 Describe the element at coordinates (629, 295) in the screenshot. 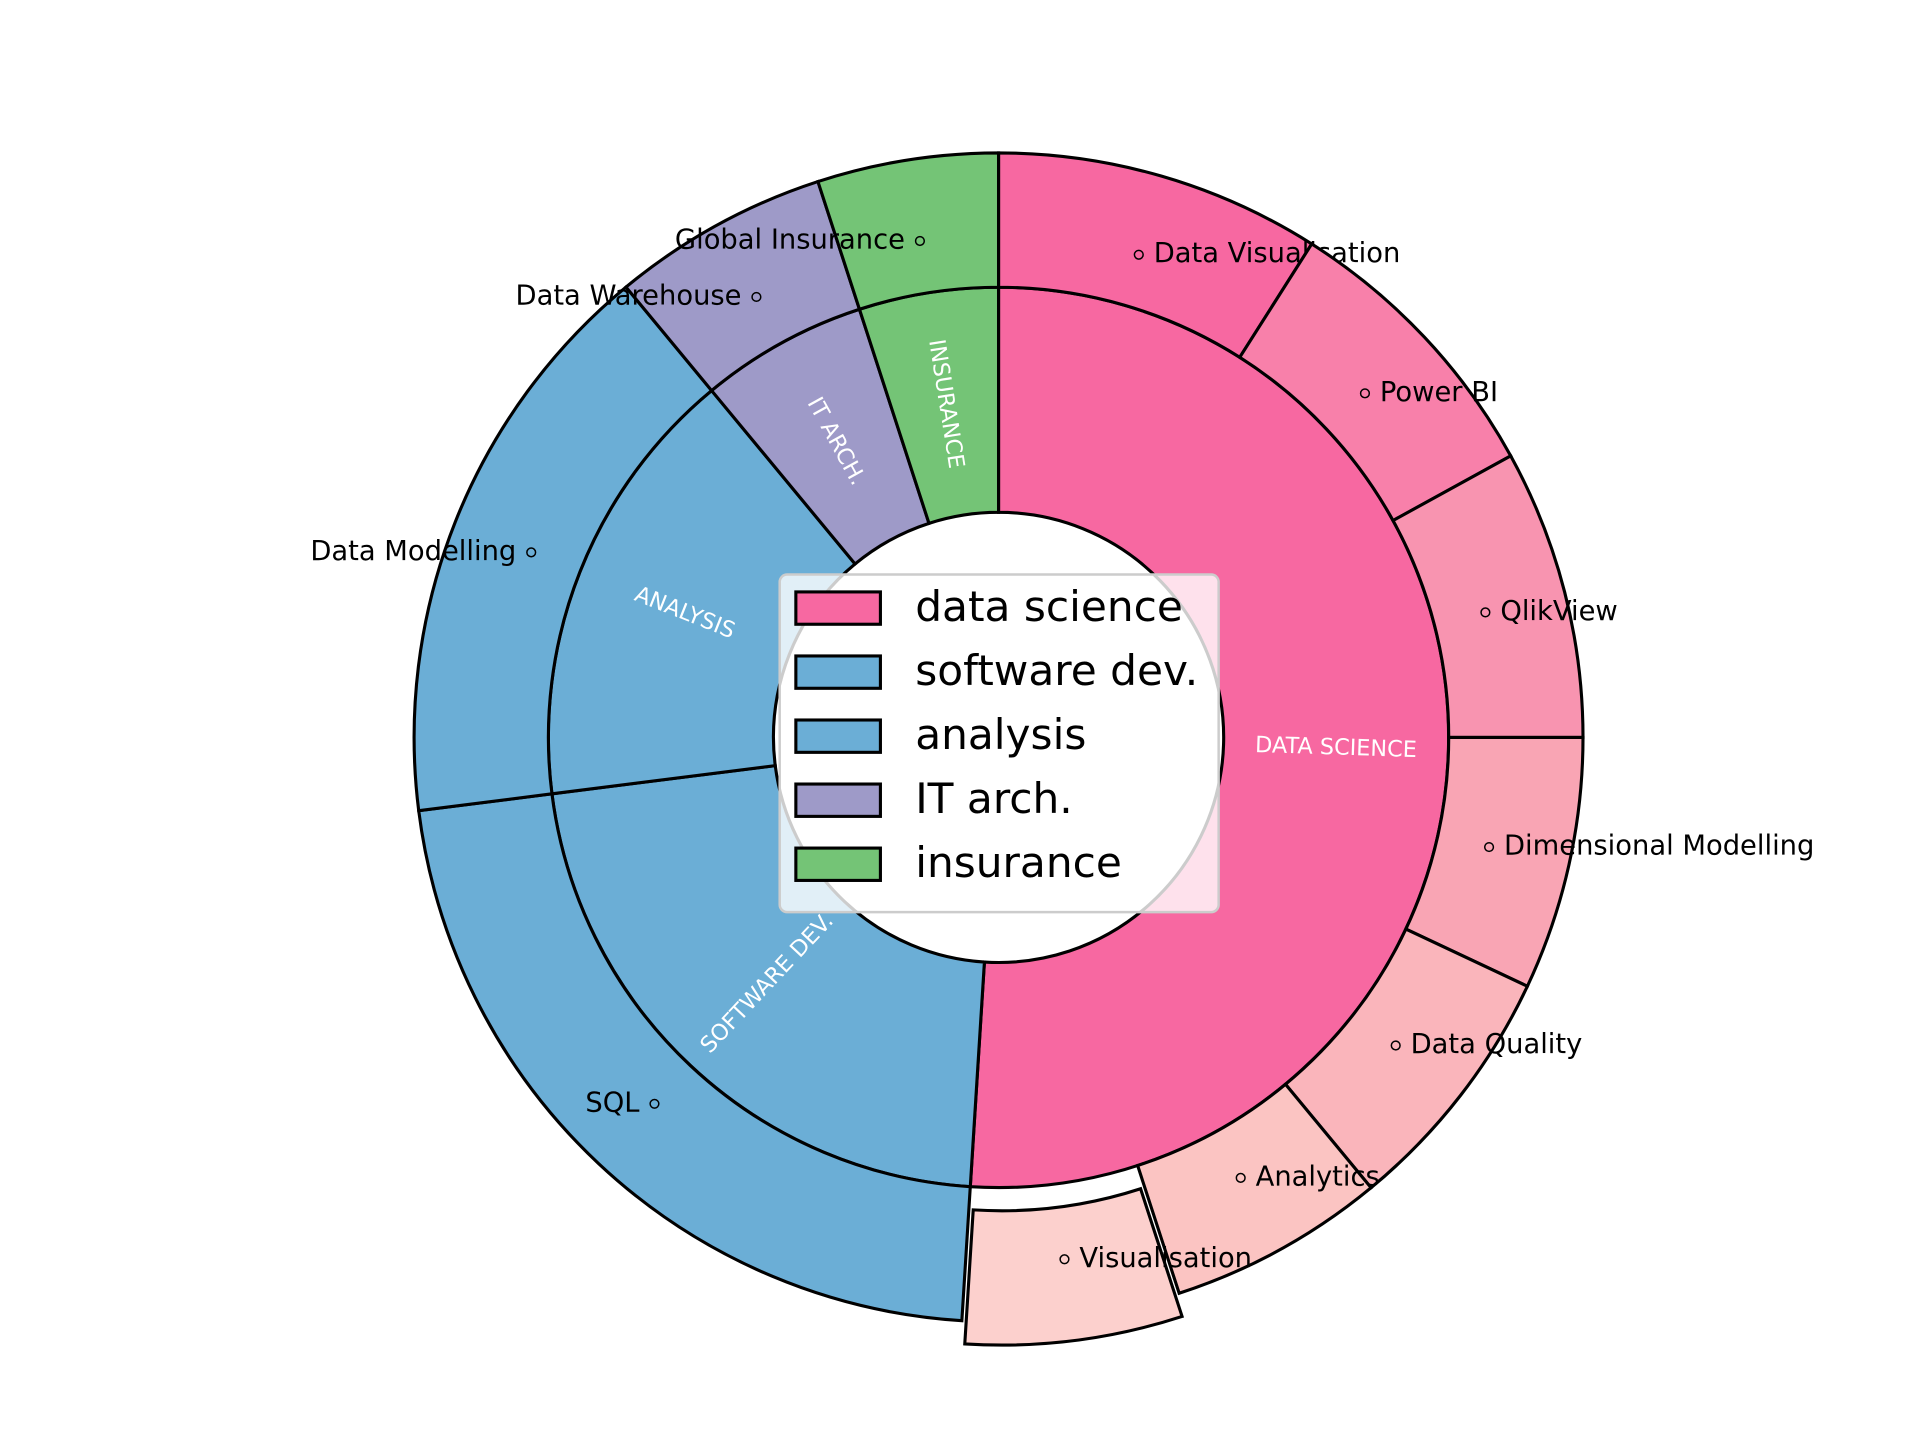

I see `outer-label: Data Warehouse` at that location.